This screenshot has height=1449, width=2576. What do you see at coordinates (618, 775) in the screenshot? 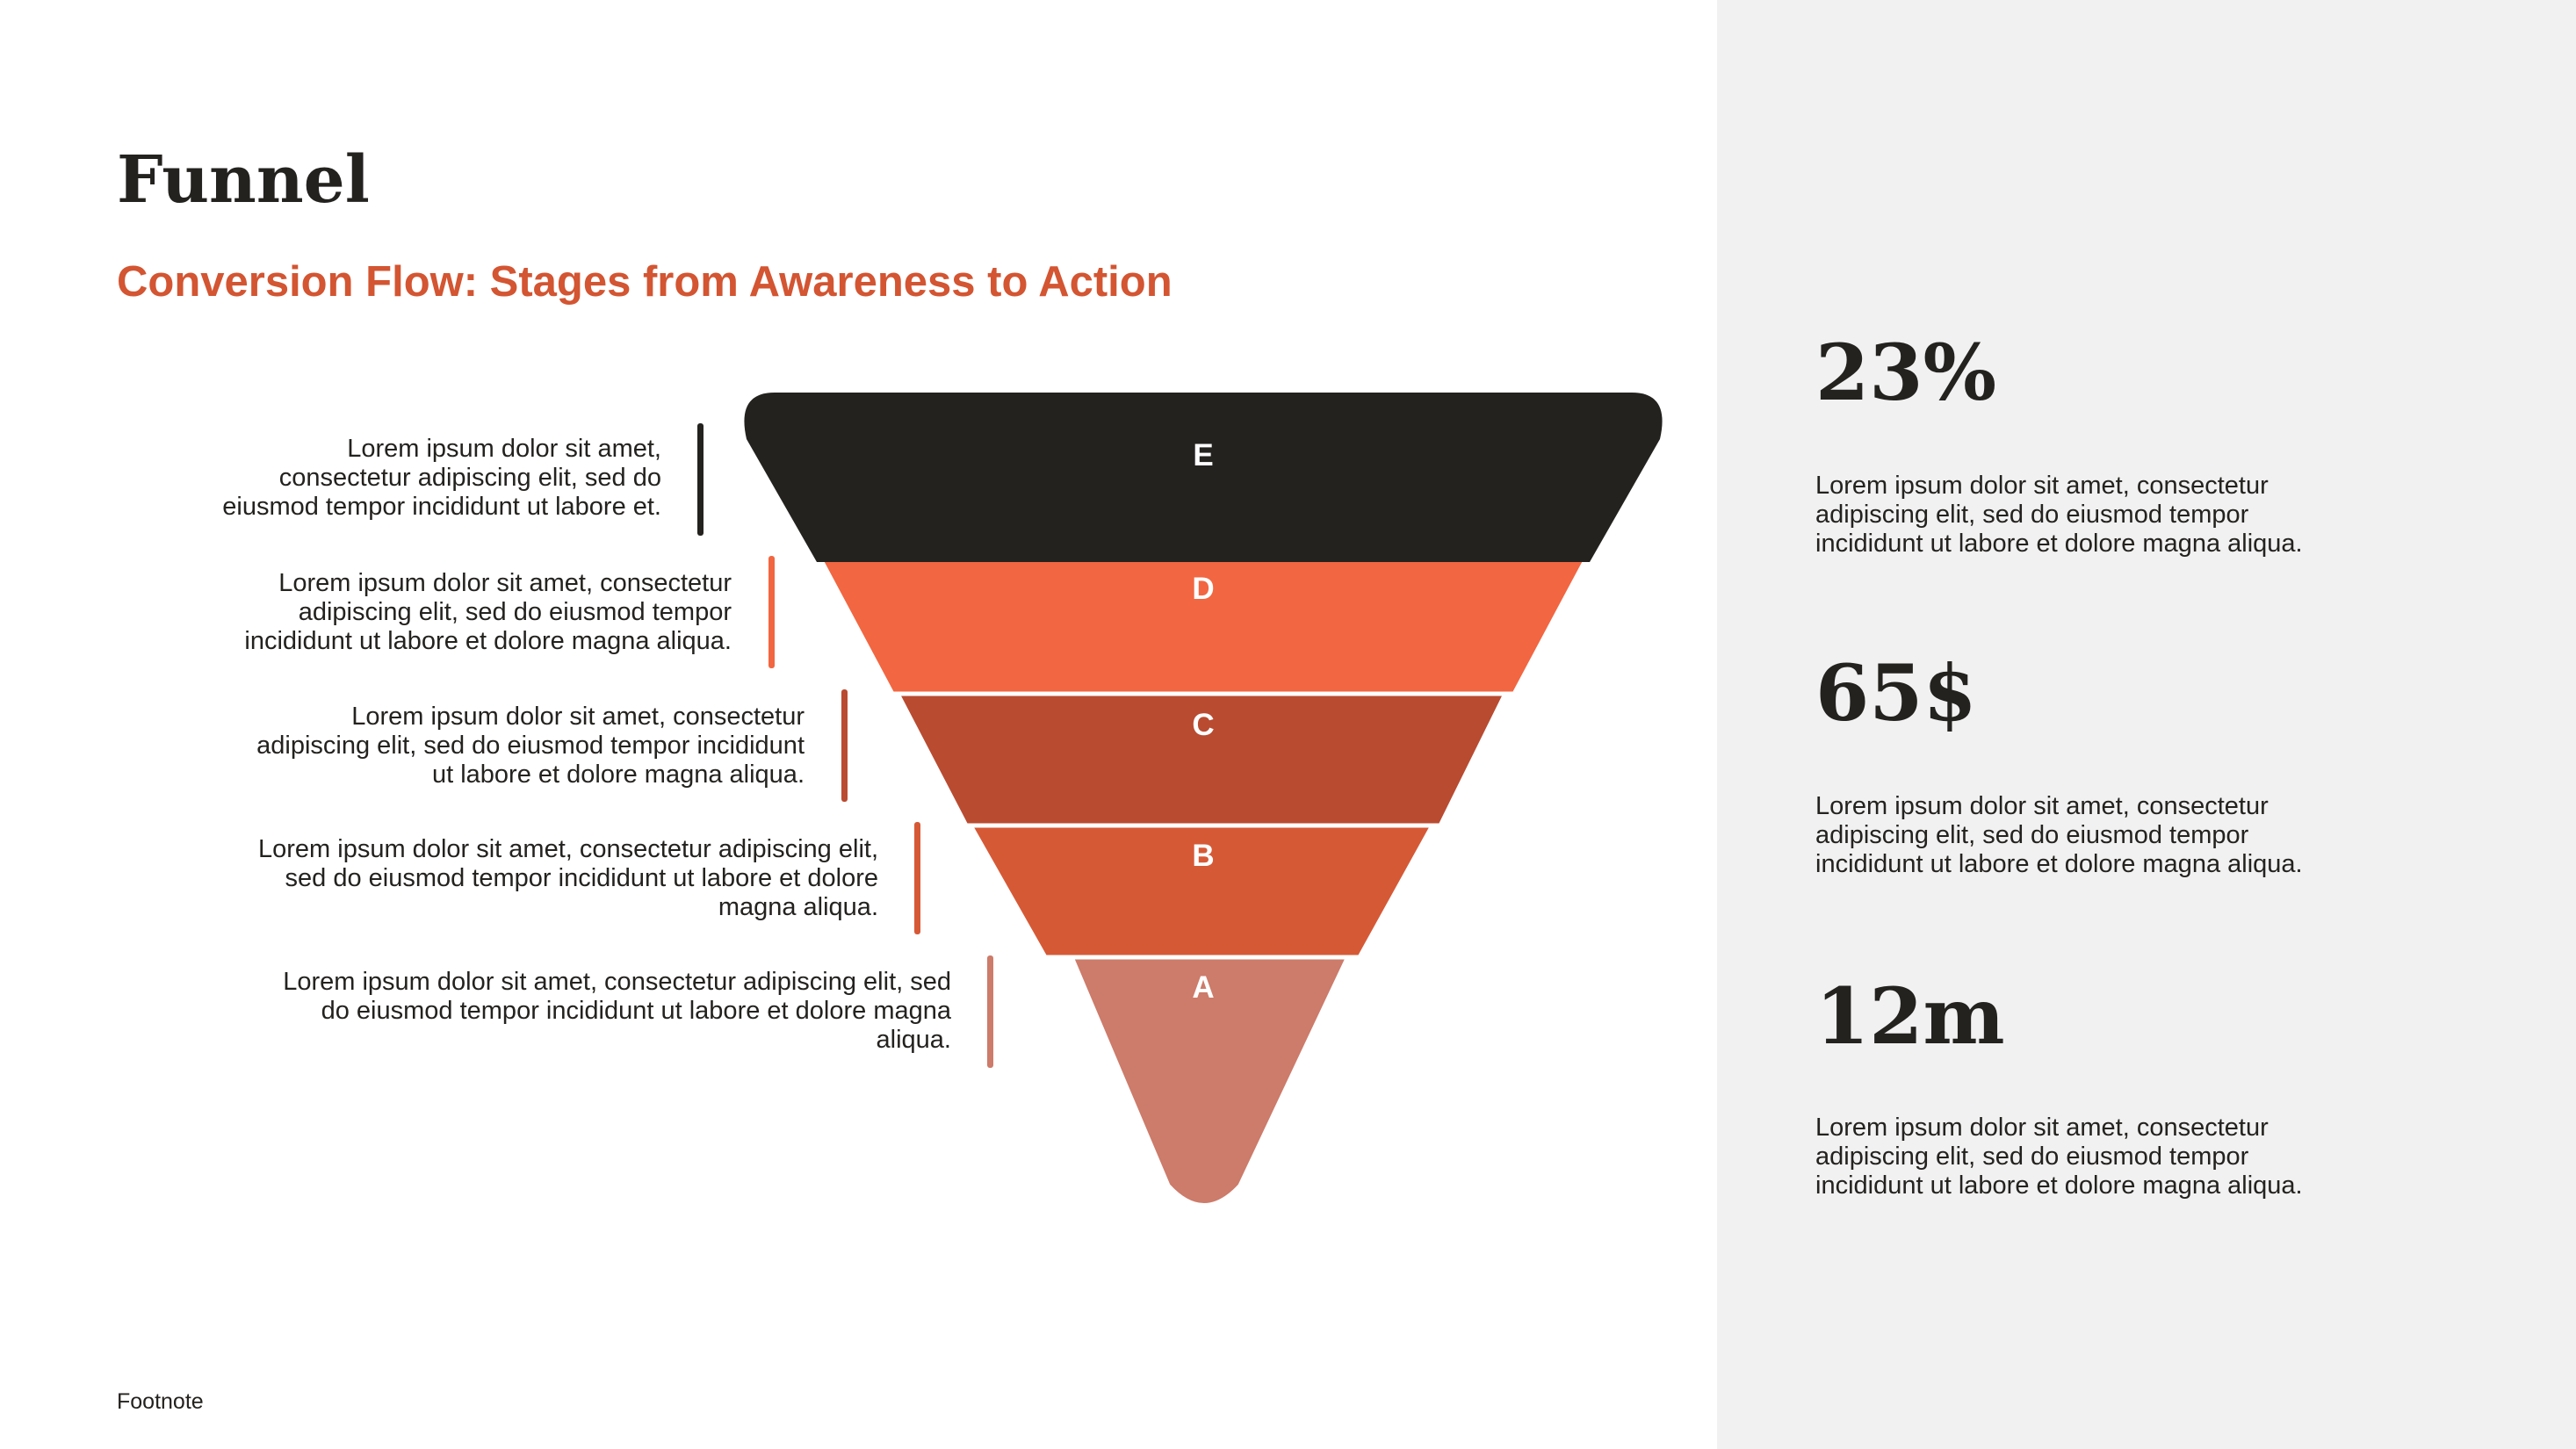
I see `description-line: ut labore et dolore magna aliqua.` at bounding box center [618, 775].